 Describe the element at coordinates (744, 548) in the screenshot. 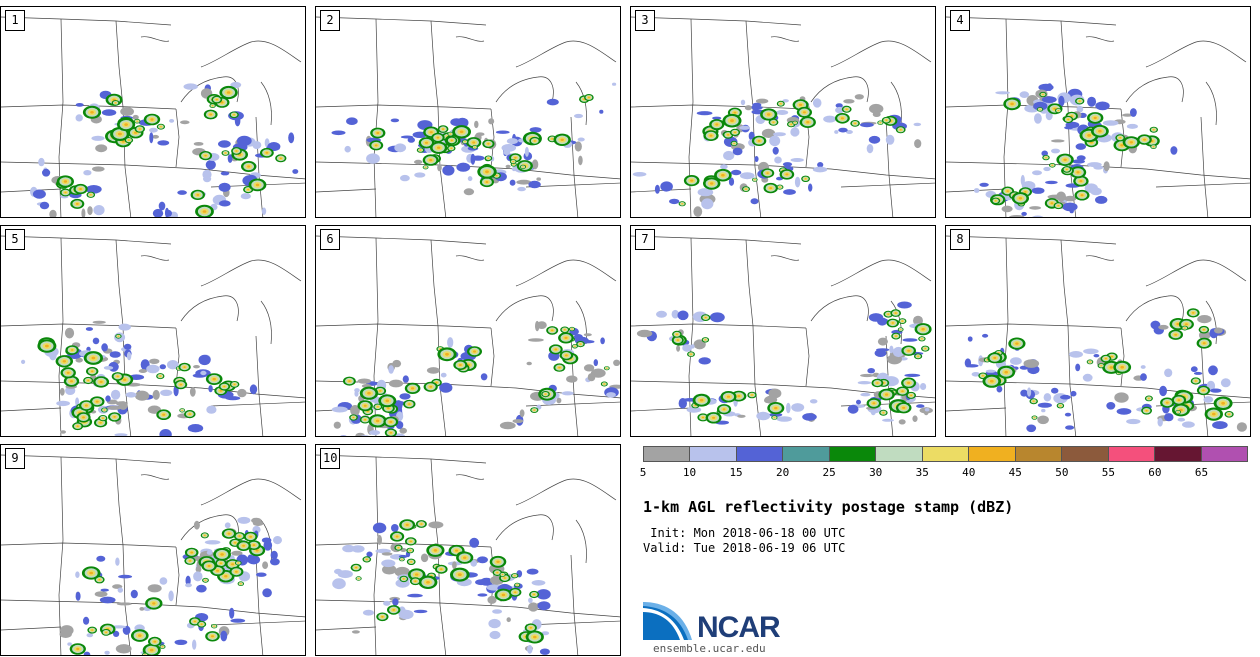

I see `valid-time: Valid: Tue 2018-06-19 06 UTC` at that location.